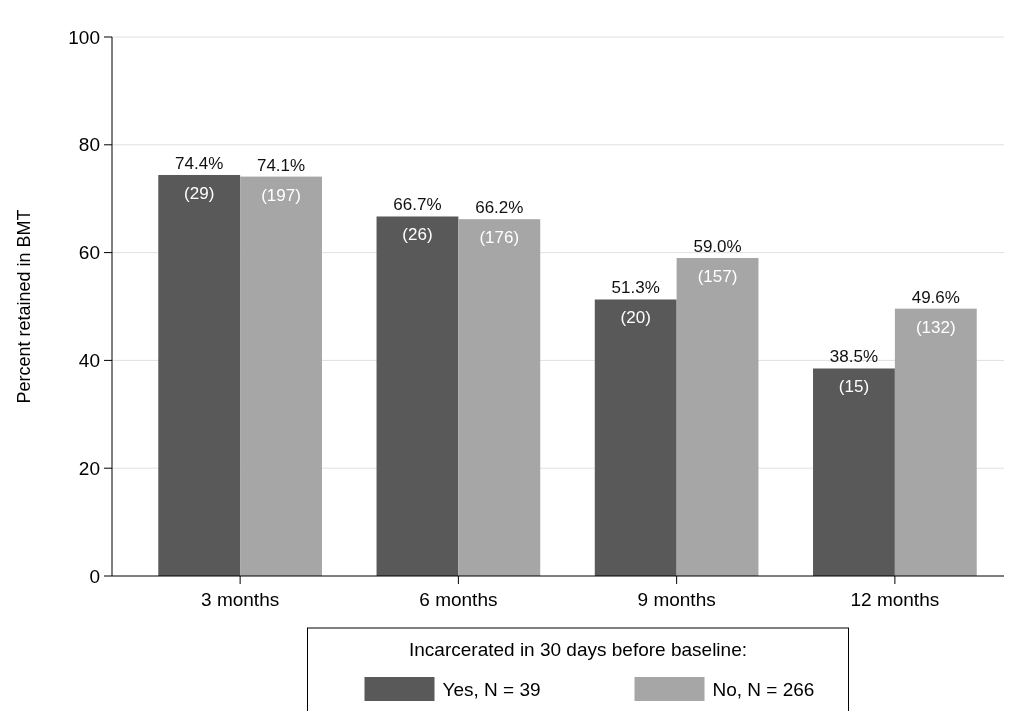  Describe the element at coordinates (854, 372) in the screenshot. I see `data-label: 38.5% (15)` at that location.